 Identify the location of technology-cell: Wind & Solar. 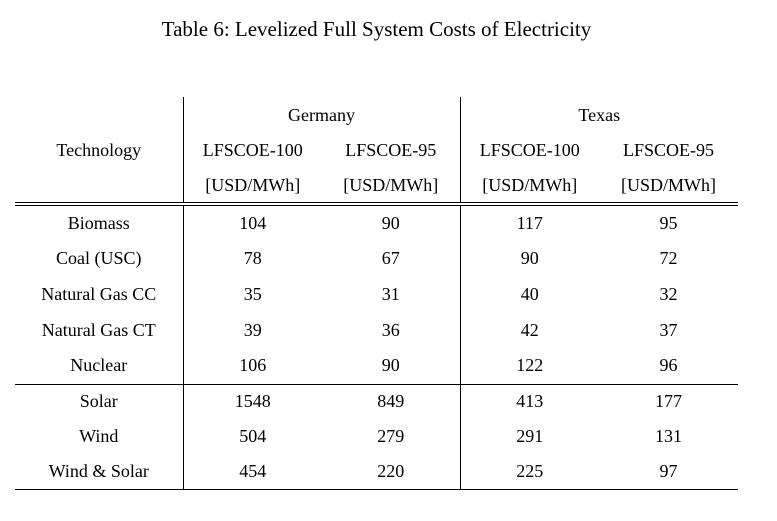
(98, 470).